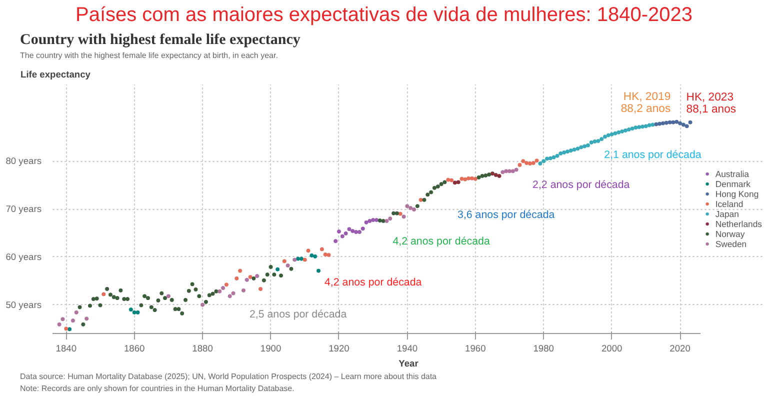  What do you see at coordinates (711, 103) in the screenshot?
I see `annotation: HK, 2023 88,1 anos` at bounding box center [711, 103].